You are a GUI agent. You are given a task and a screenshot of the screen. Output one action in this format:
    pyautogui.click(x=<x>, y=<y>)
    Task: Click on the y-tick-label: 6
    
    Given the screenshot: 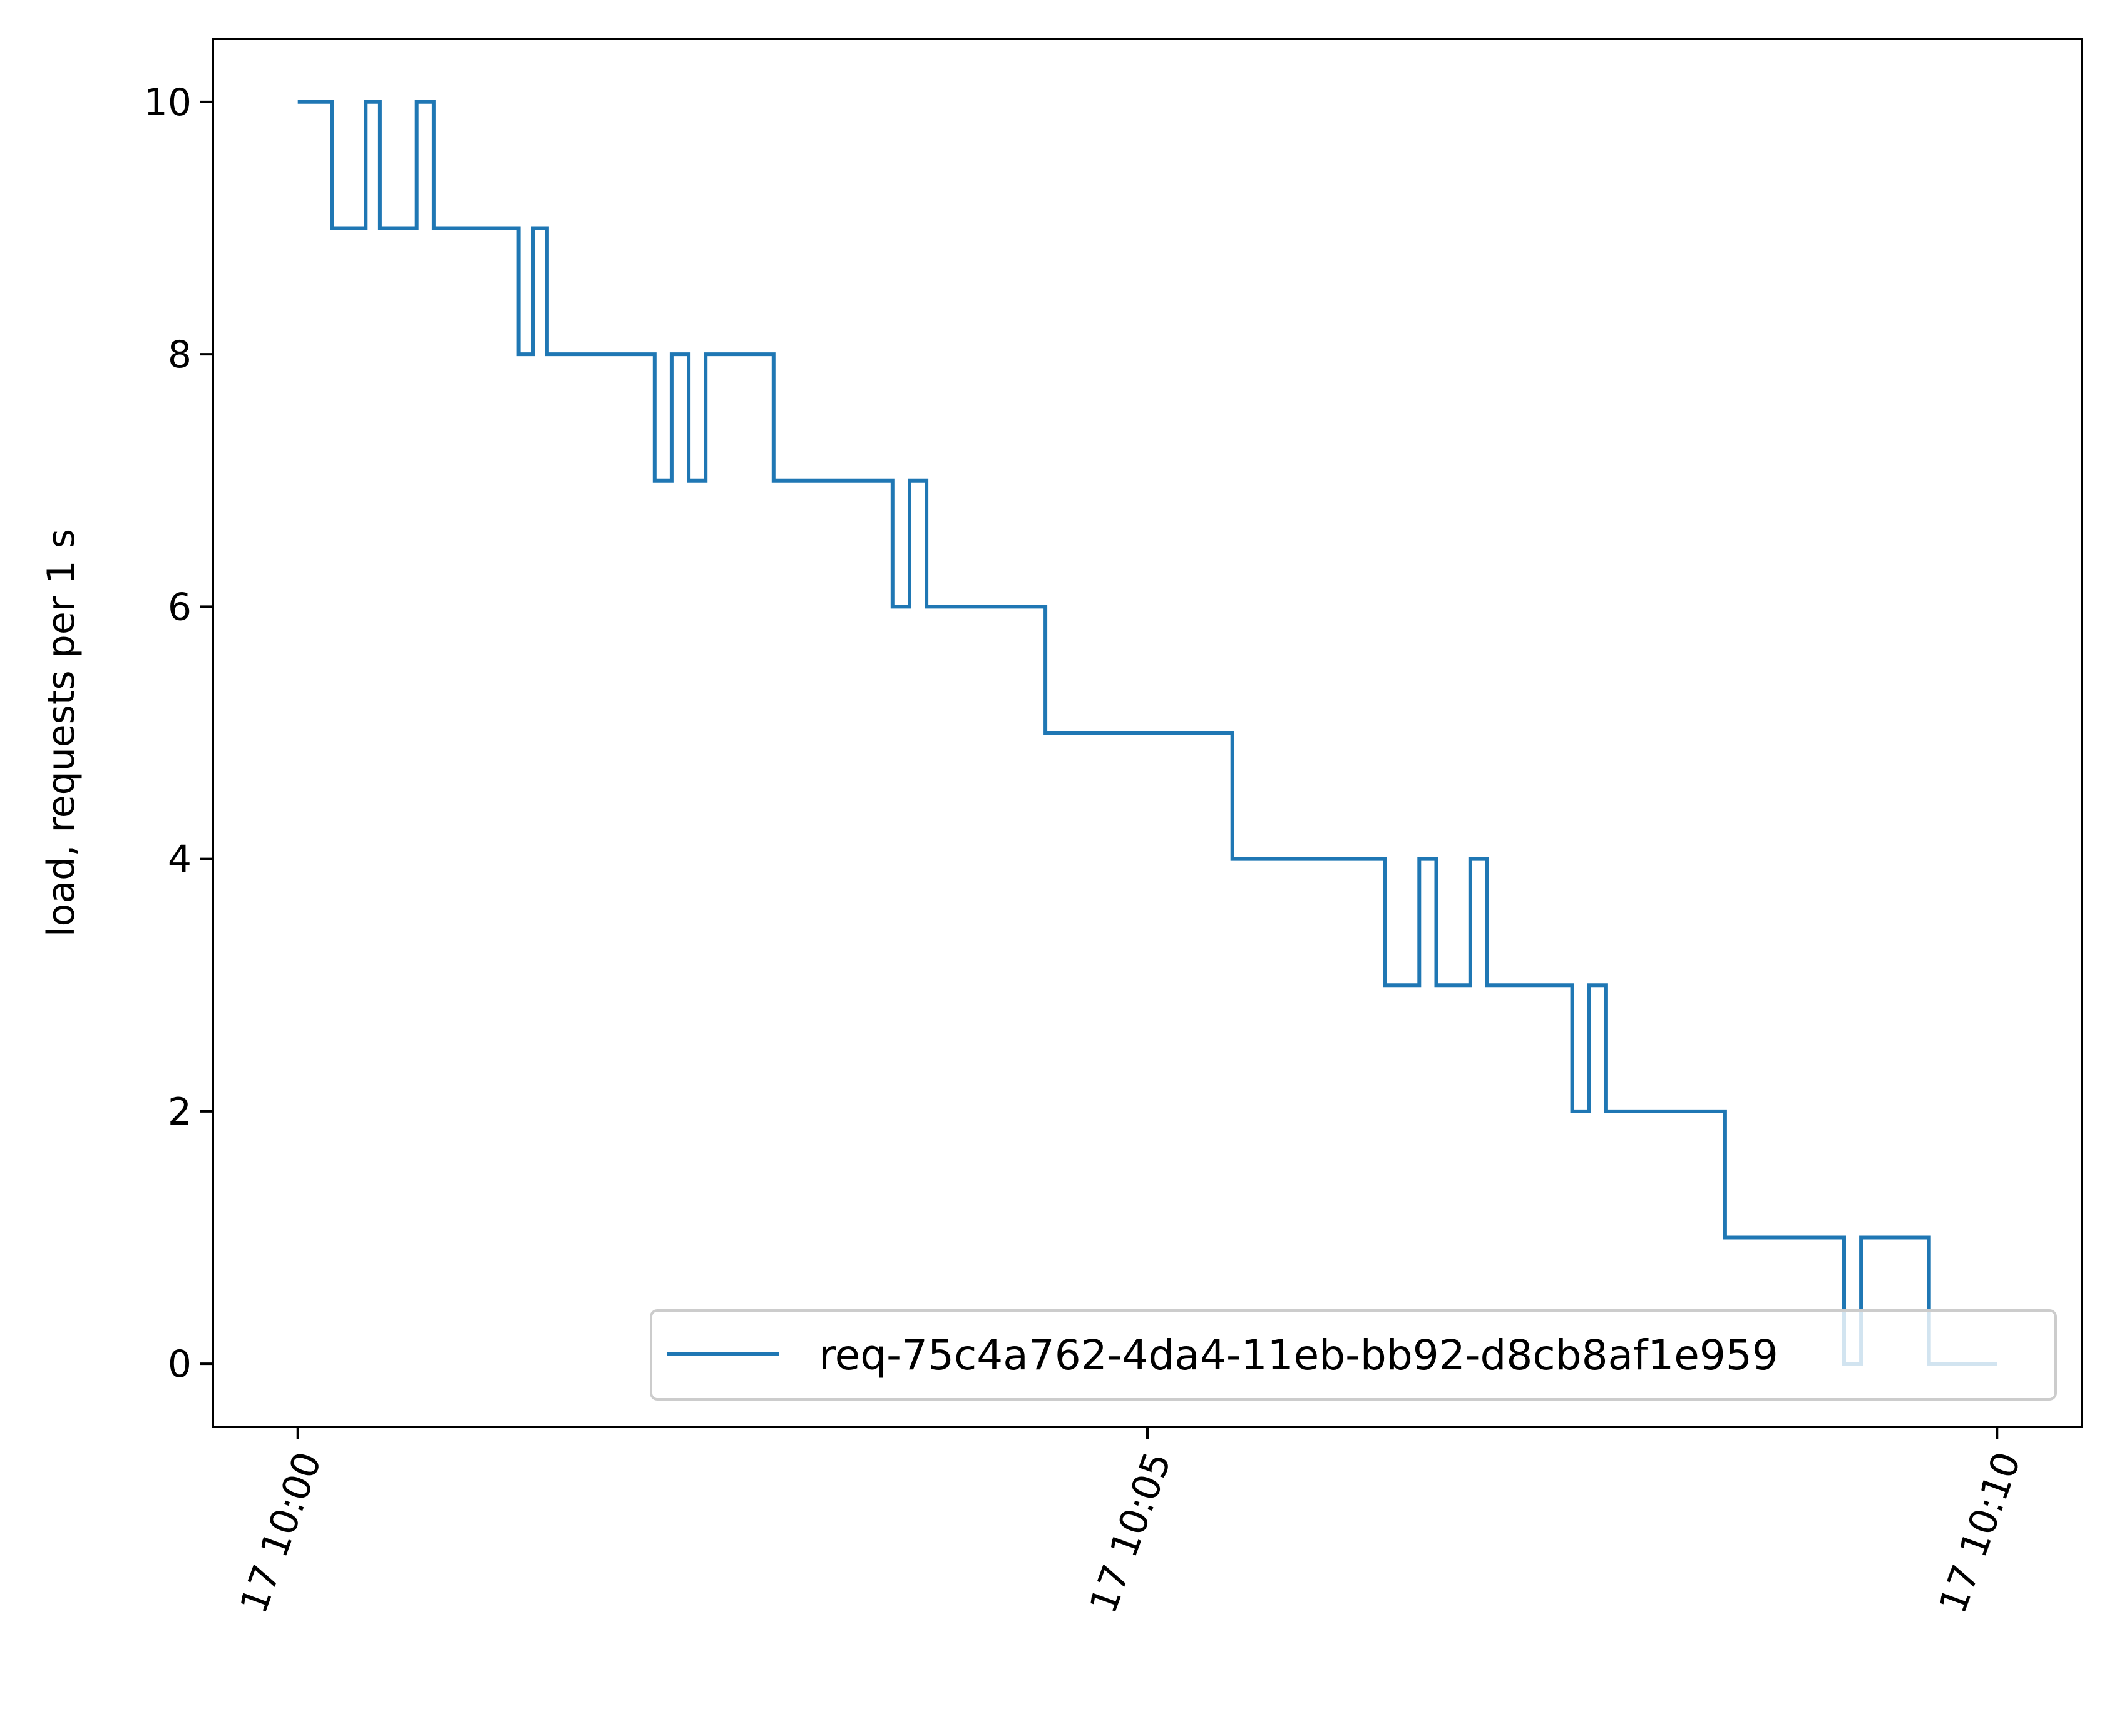 What is the action you would take?
    pyautogui.click(x=180, y=607)
    